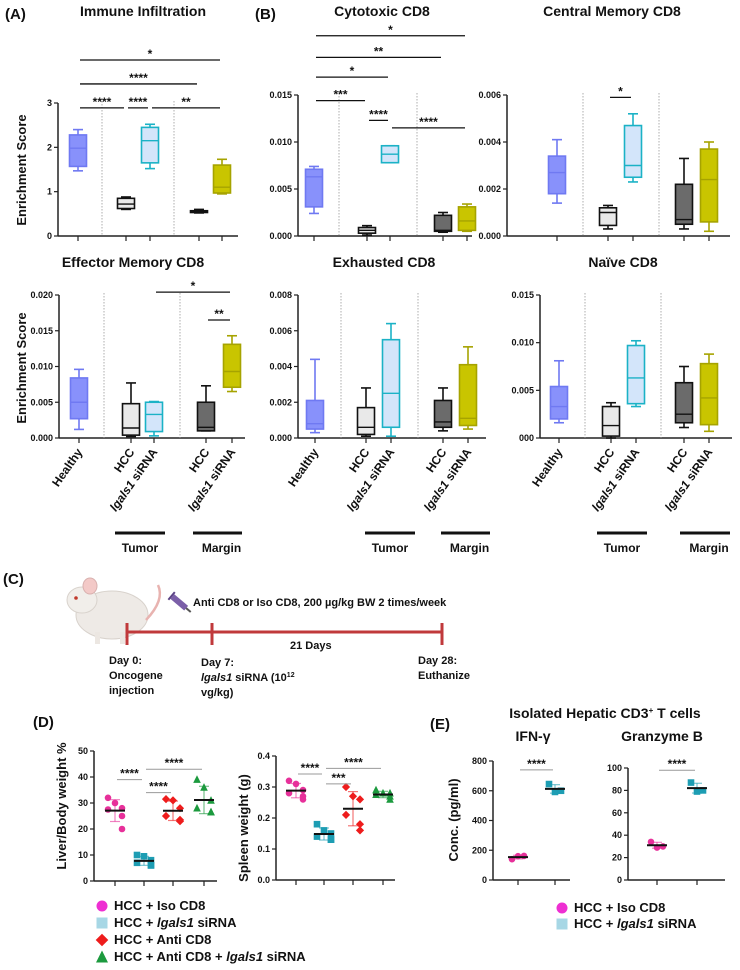  Describe the element at coordinates (533, 736) in the screenshot. I see `chart-title: IFN-γ` at that location.